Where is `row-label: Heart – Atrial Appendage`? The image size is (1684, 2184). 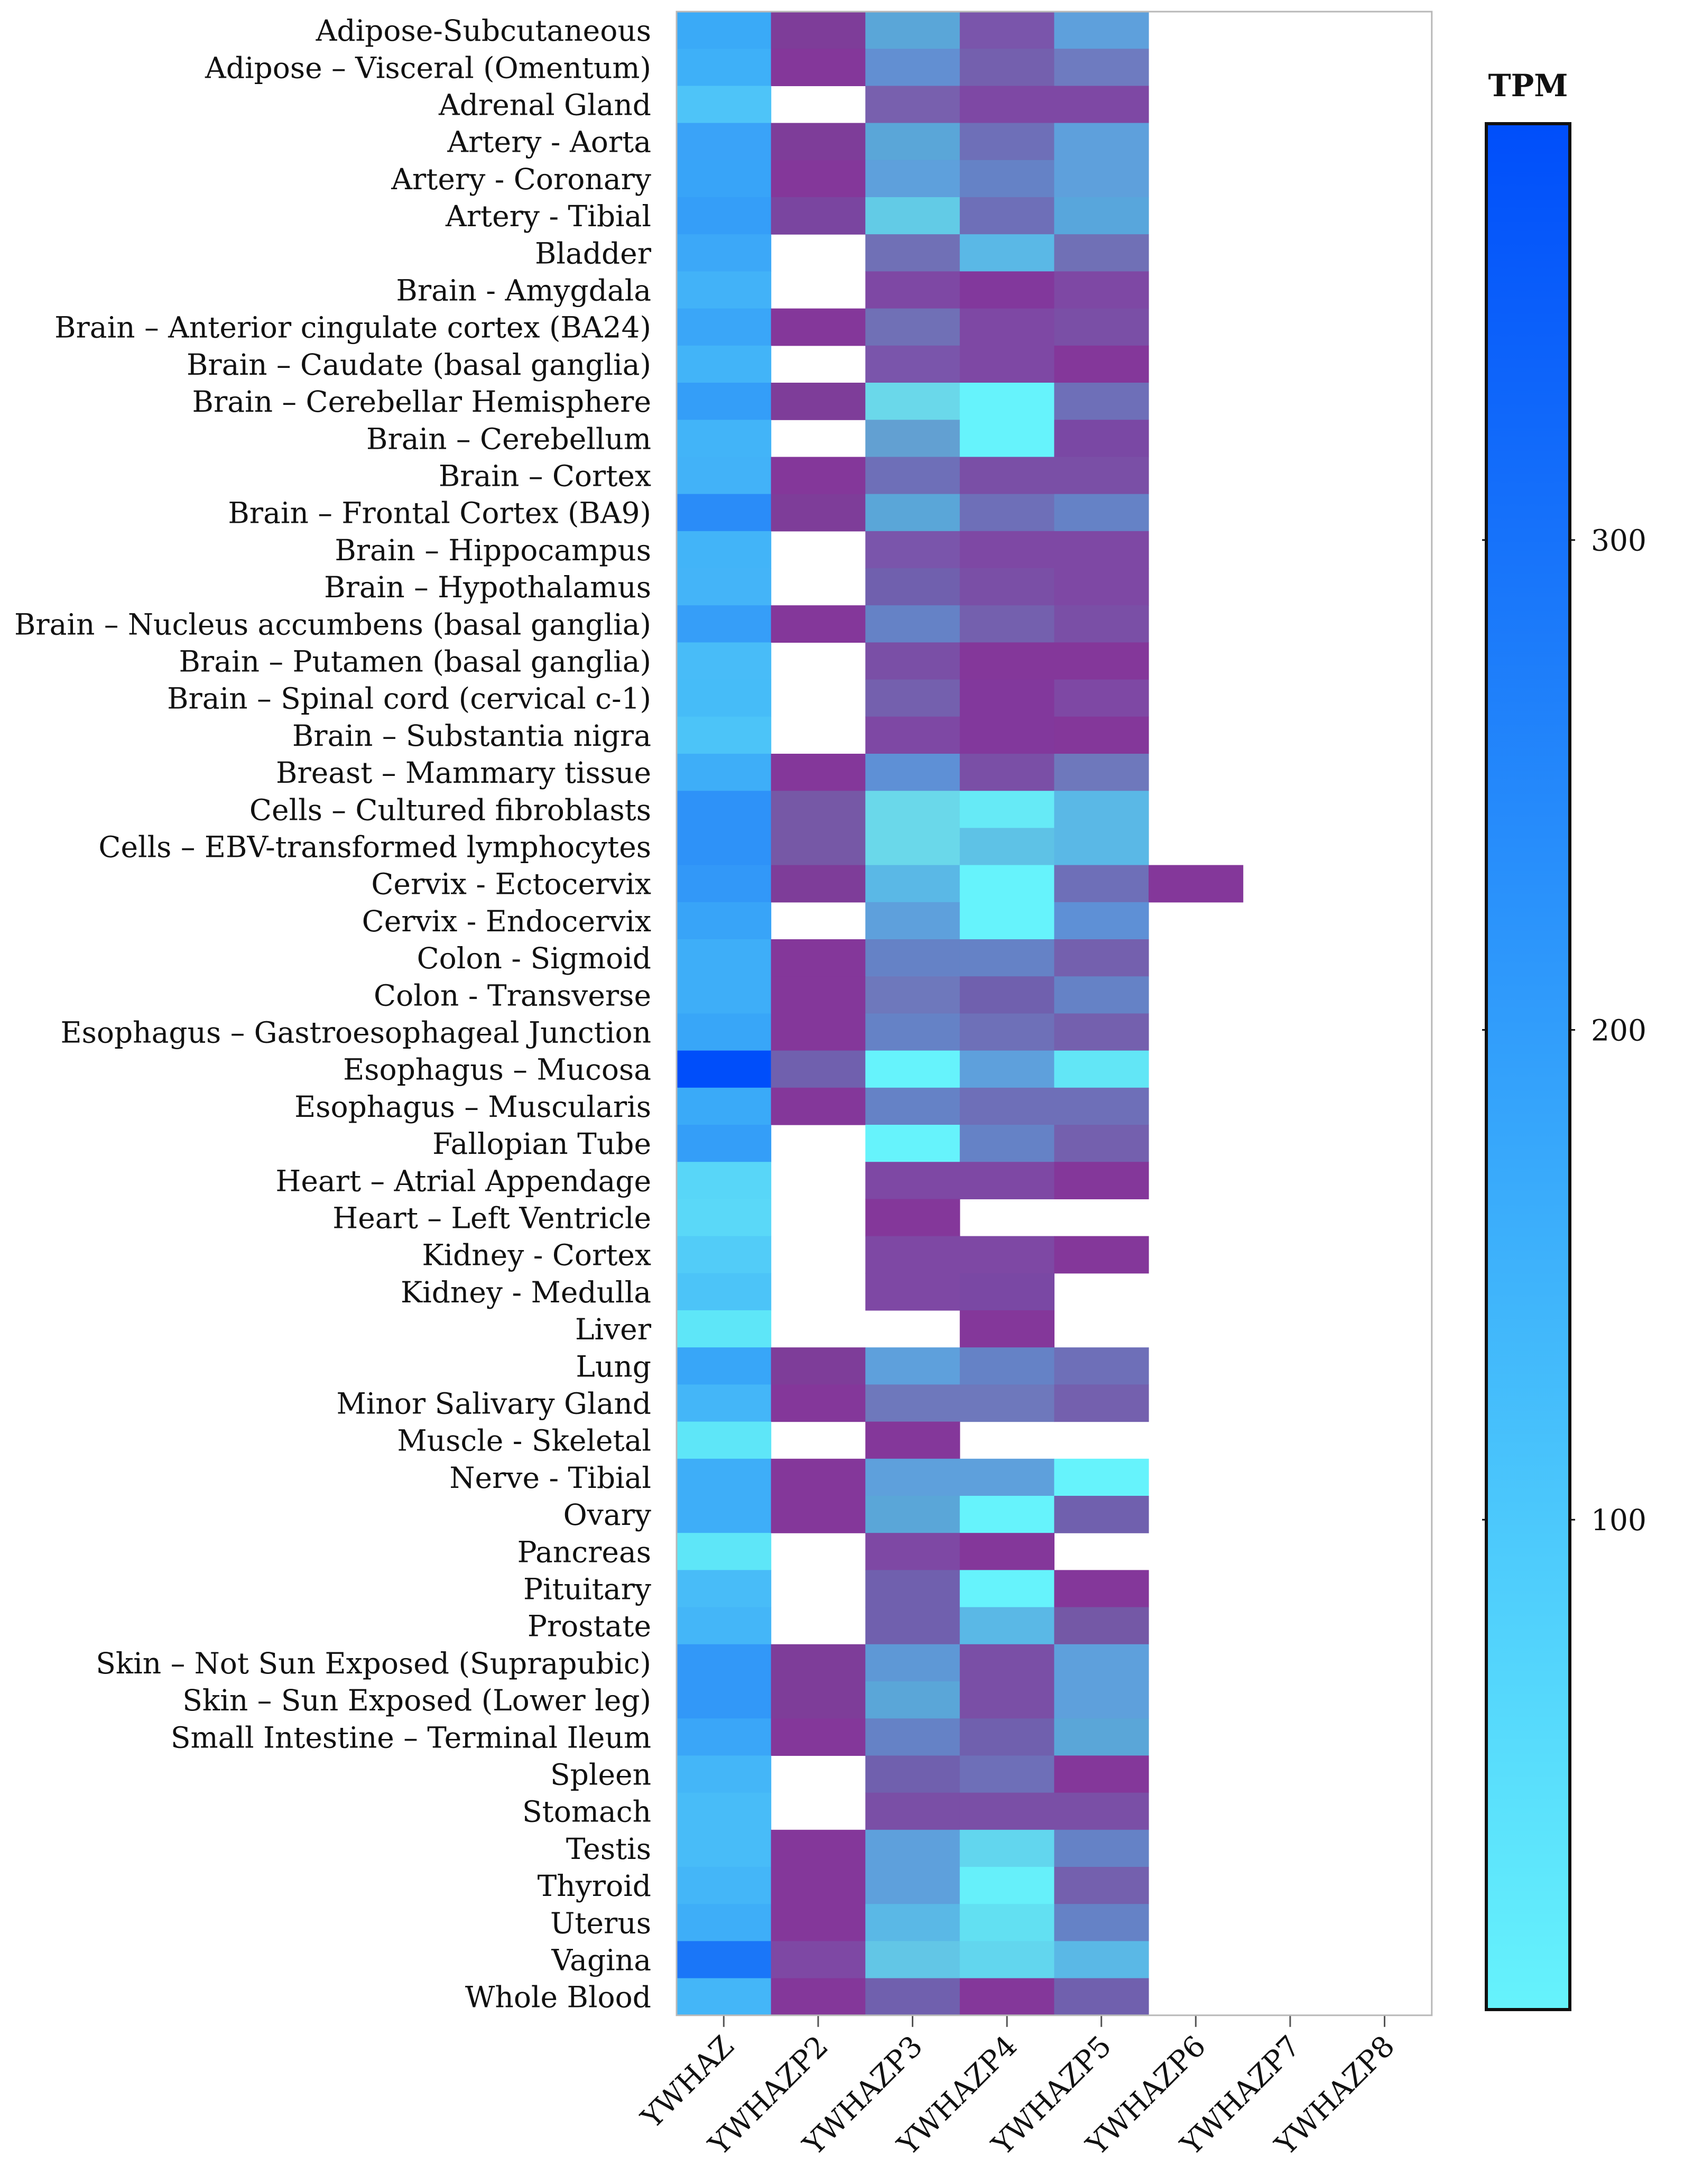 row-label: Heart – Atrial Appendage is located at coordinates (463, 1181).